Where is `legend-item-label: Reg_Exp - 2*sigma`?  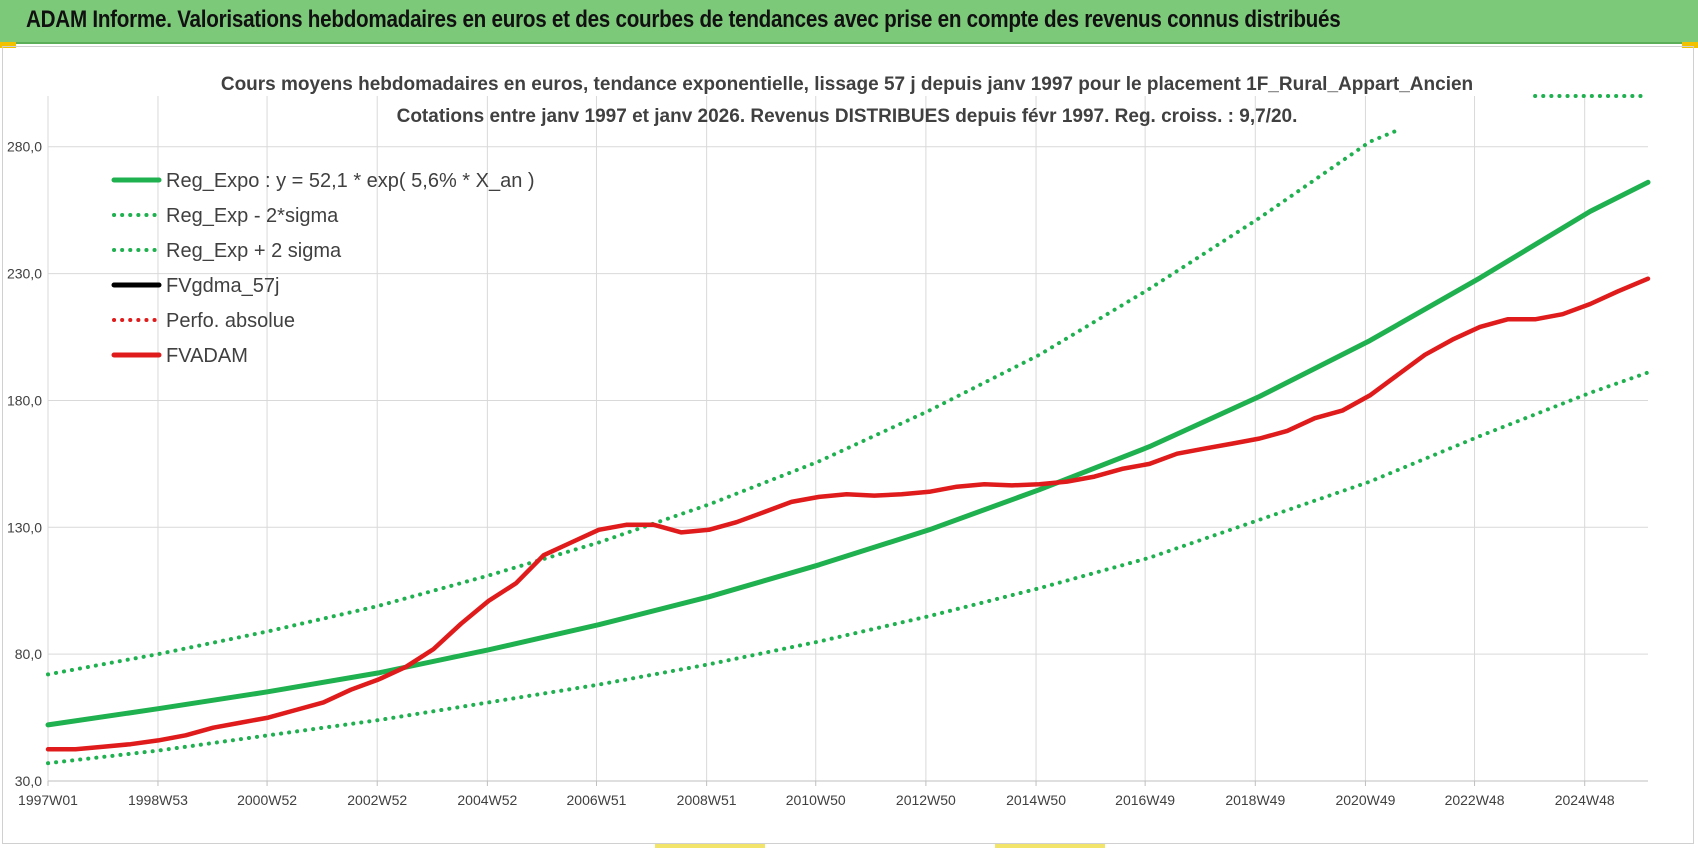 legend-item-label: Reg_Exp - 2*sigma is located at coordinates (252, 216).